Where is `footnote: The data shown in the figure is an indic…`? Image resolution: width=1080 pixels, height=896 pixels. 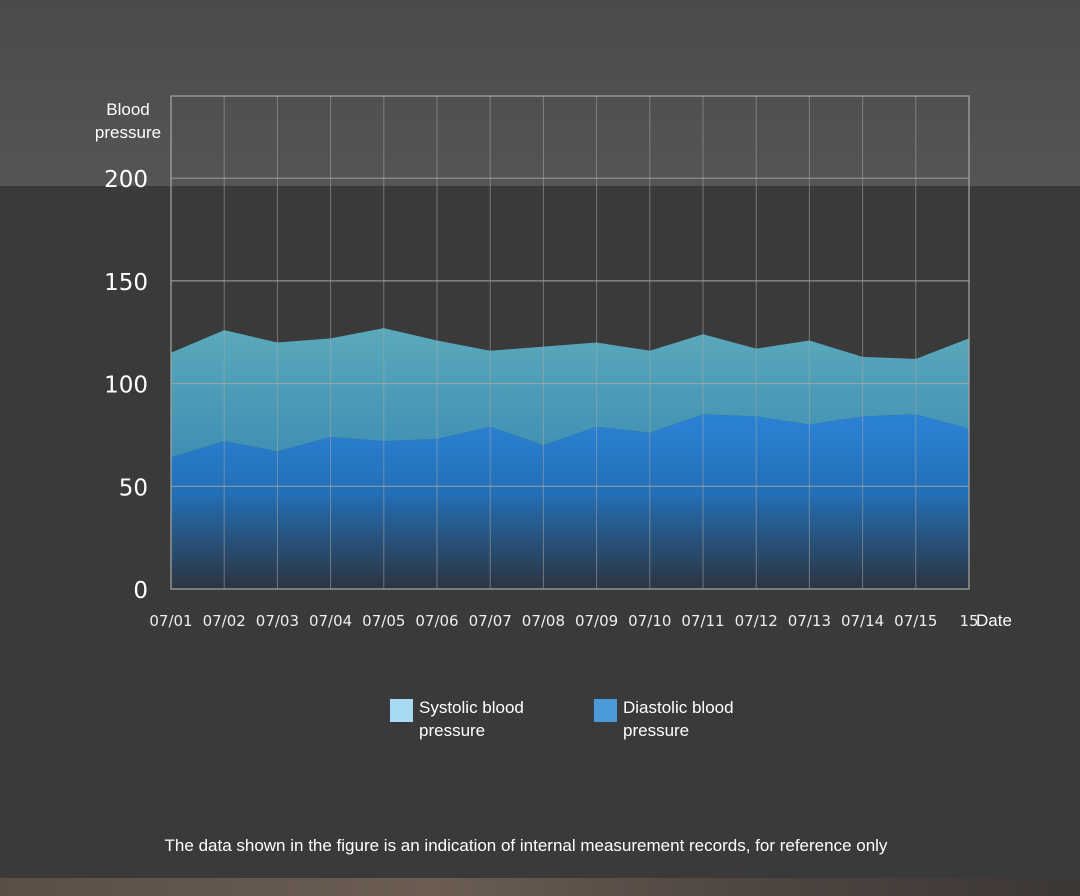 footnote: The data shown in the figure is an indic… is located at coordinates (526, 845).